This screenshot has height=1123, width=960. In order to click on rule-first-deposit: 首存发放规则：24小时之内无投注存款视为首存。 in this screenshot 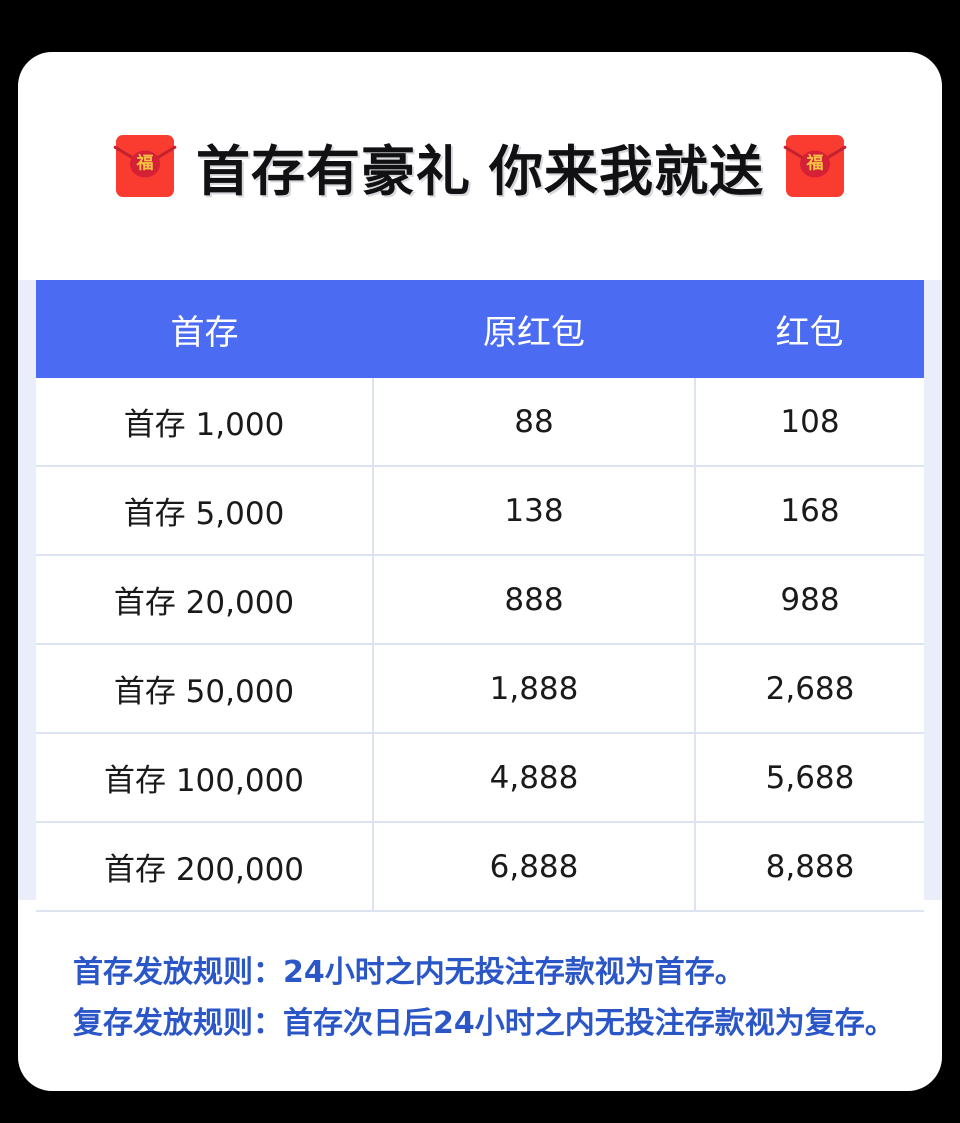, I will do `click(409, 972)`.